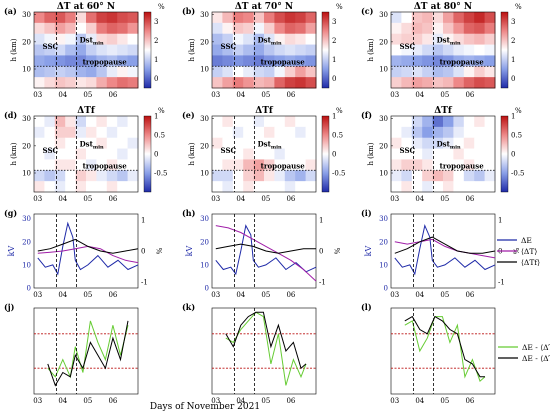 The height and width of the screenshot is (414, 550). I want to click on colorbar-tick-label: 2, so click(334, 41).